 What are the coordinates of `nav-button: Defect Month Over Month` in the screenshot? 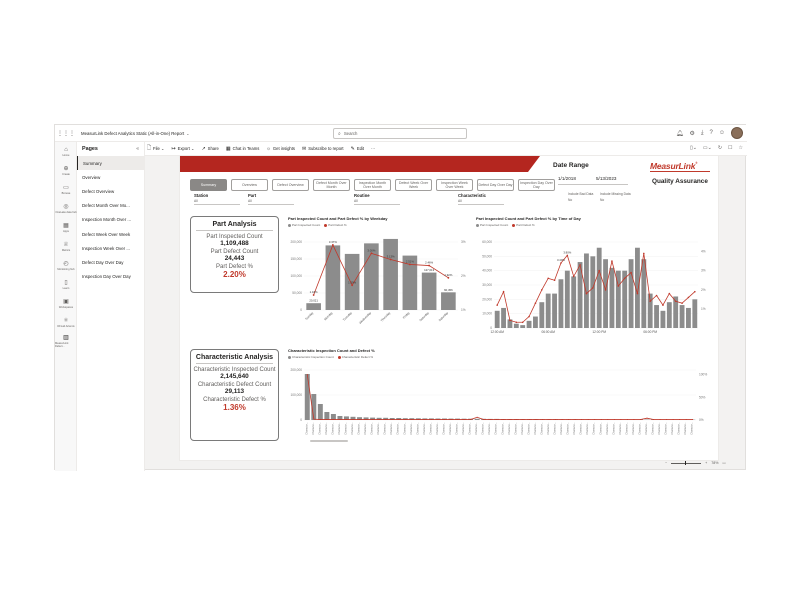 It's located at (331, 185).